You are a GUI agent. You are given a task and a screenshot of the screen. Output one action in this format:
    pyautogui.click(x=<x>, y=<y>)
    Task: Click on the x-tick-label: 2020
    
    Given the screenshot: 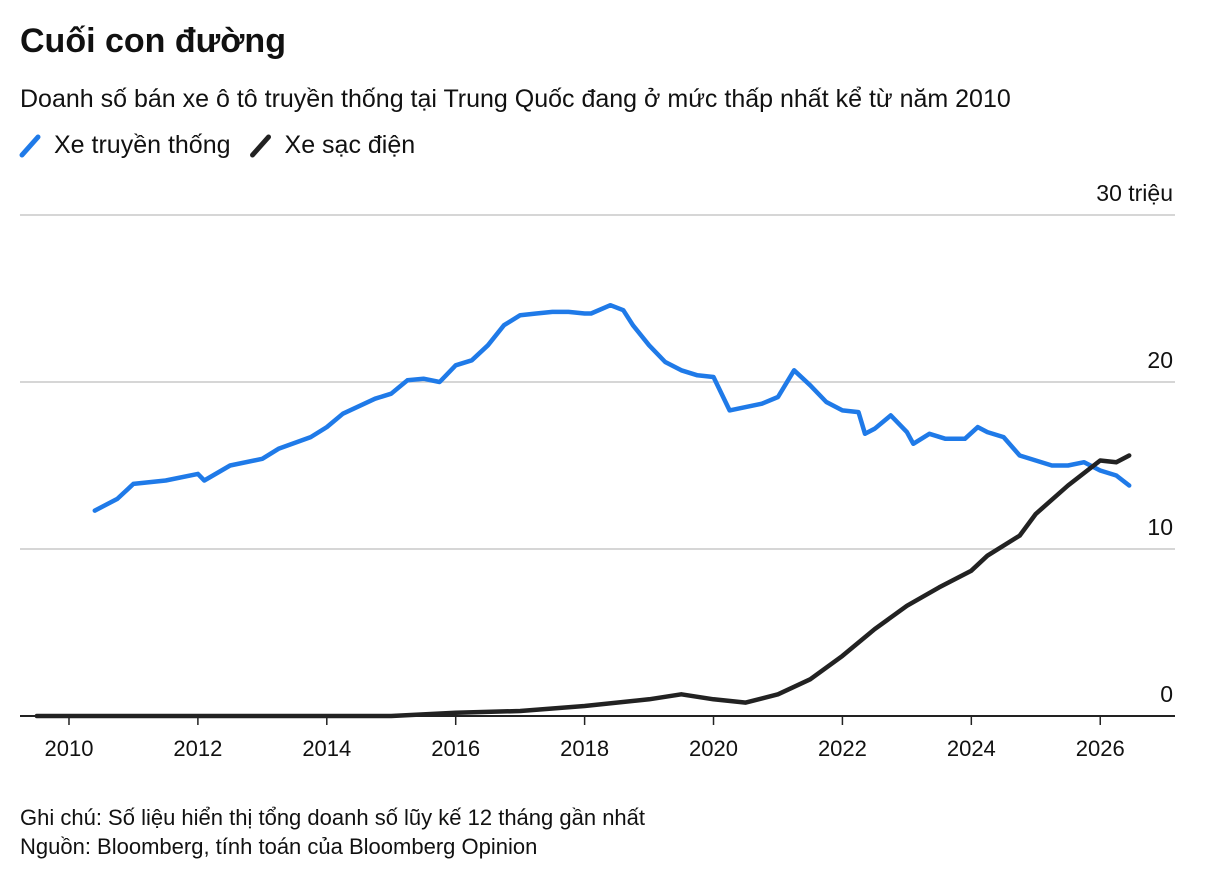 What is the action you would take?
    pyautogui.click(x=713, y=748)
    